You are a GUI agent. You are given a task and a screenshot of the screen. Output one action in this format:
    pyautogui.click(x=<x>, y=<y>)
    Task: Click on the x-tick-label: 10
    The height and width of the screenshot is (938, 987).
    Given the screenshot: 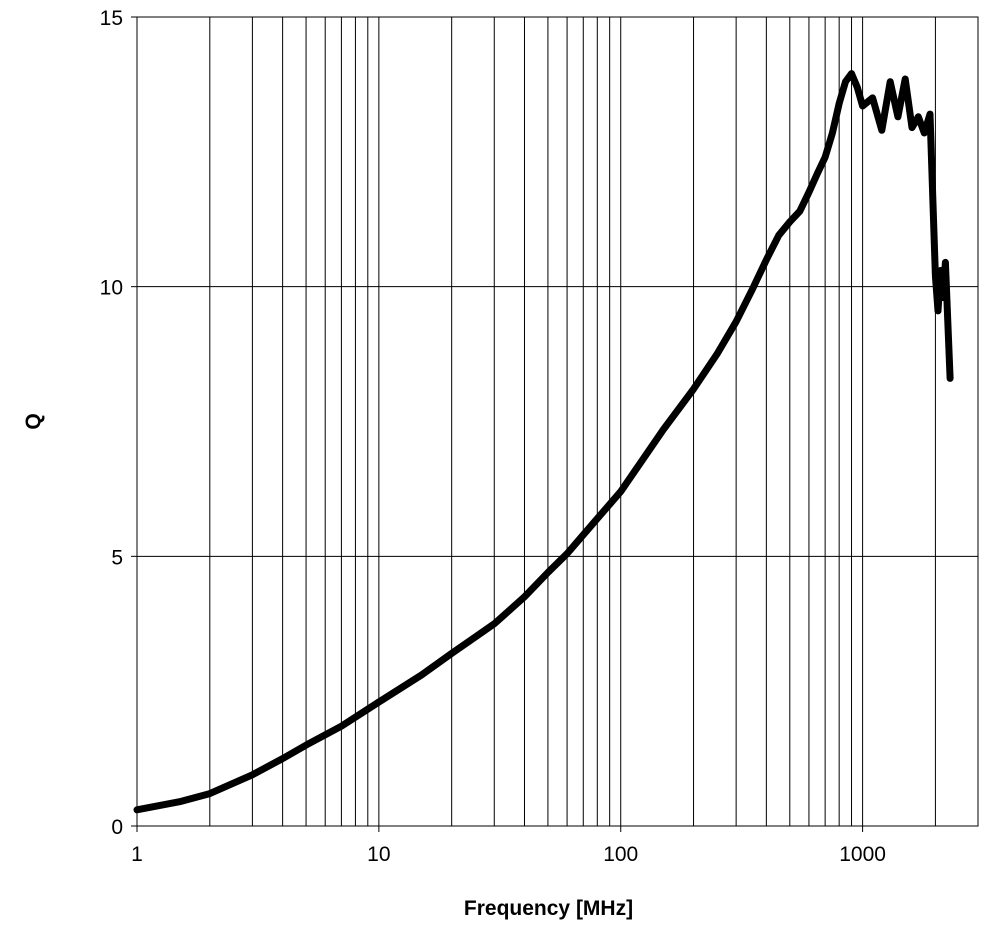 What is the action you would take?
    pyautogui.click(x=378, y=854)
    